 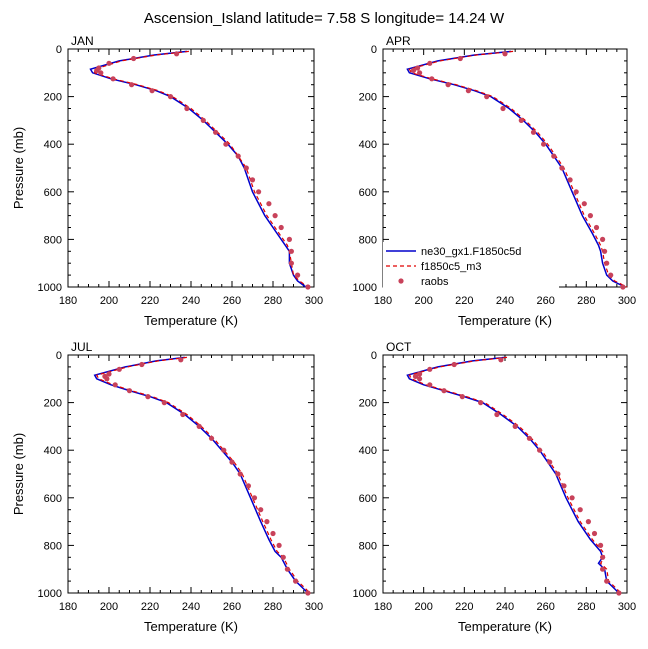 I want to click on legend-label: raobs, so click(x=435, y=282).